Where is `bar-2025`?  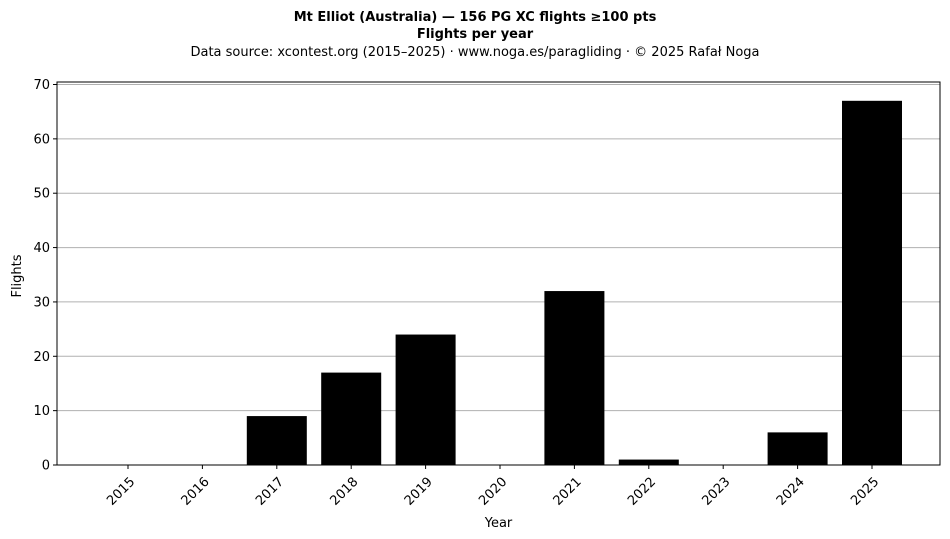 bar-2025 is located at coordinates (872, 283).